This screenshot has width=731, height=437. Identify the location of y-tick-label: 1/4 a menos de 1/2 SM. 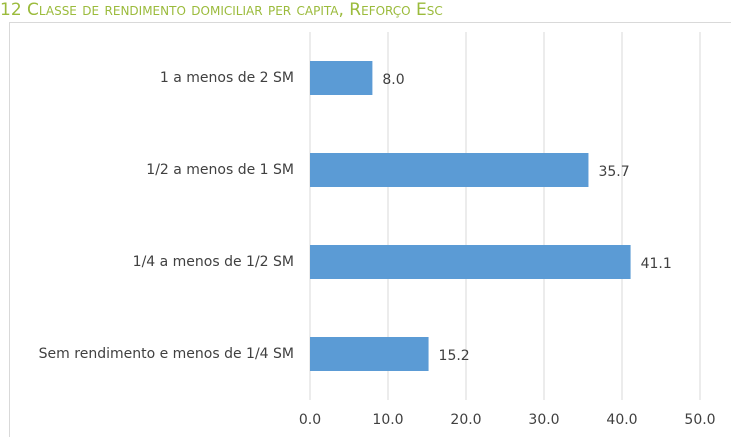
(213, 262).